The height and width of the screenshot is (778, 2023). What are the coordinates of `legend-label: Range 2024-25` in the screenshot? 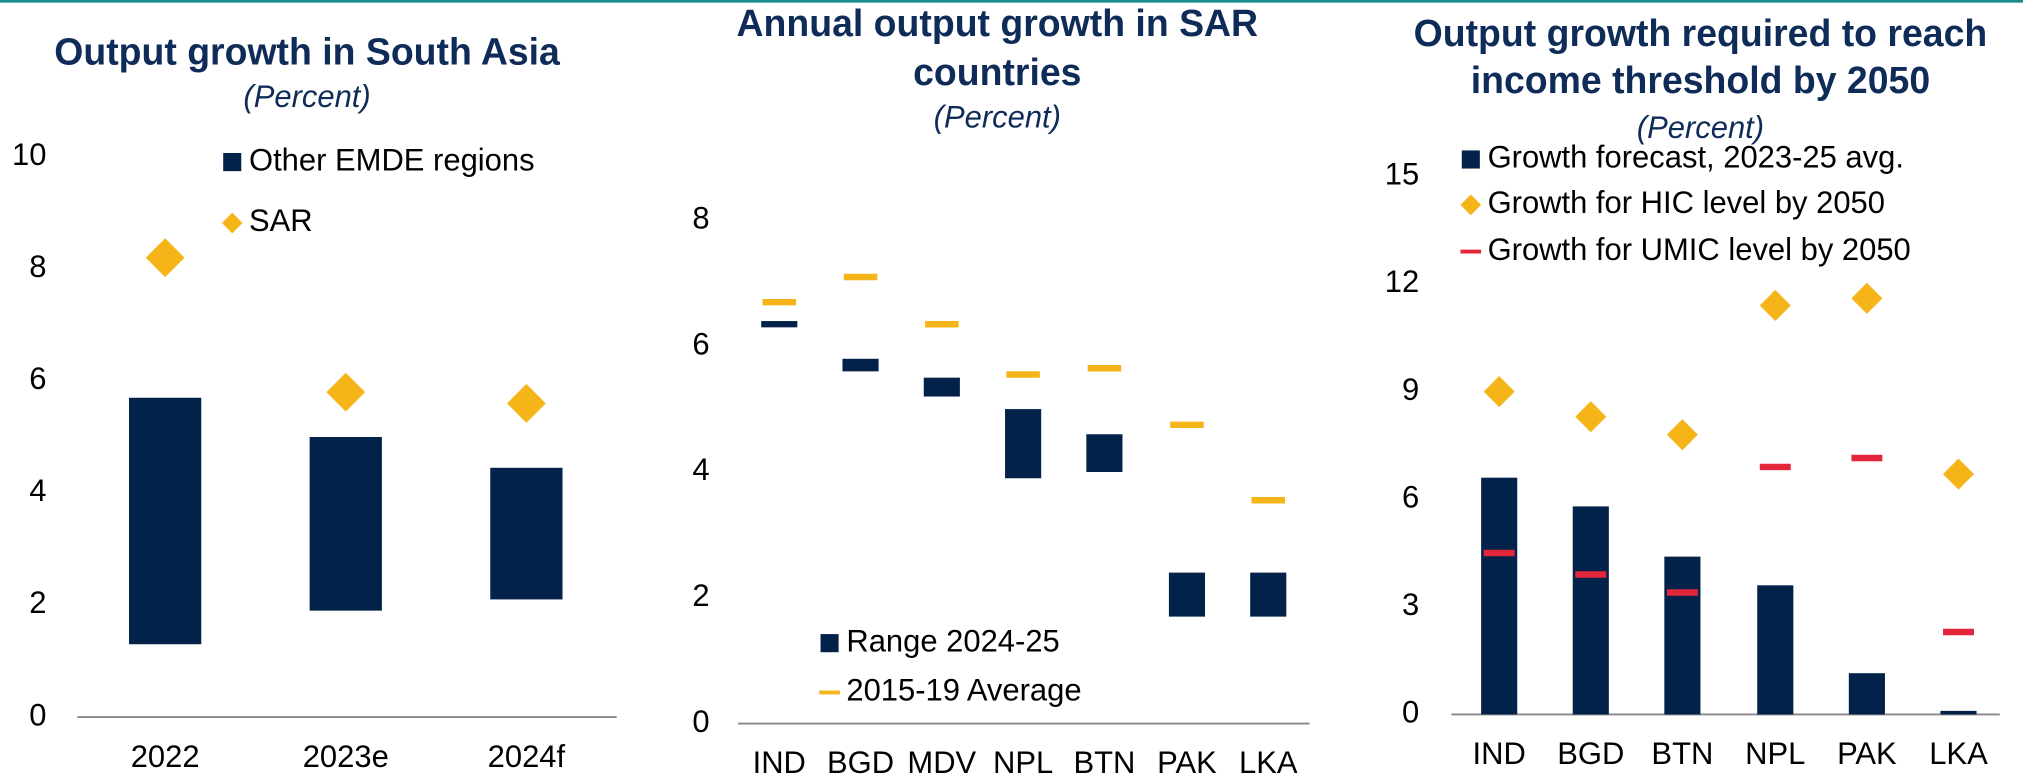 It's located at (952, 640).